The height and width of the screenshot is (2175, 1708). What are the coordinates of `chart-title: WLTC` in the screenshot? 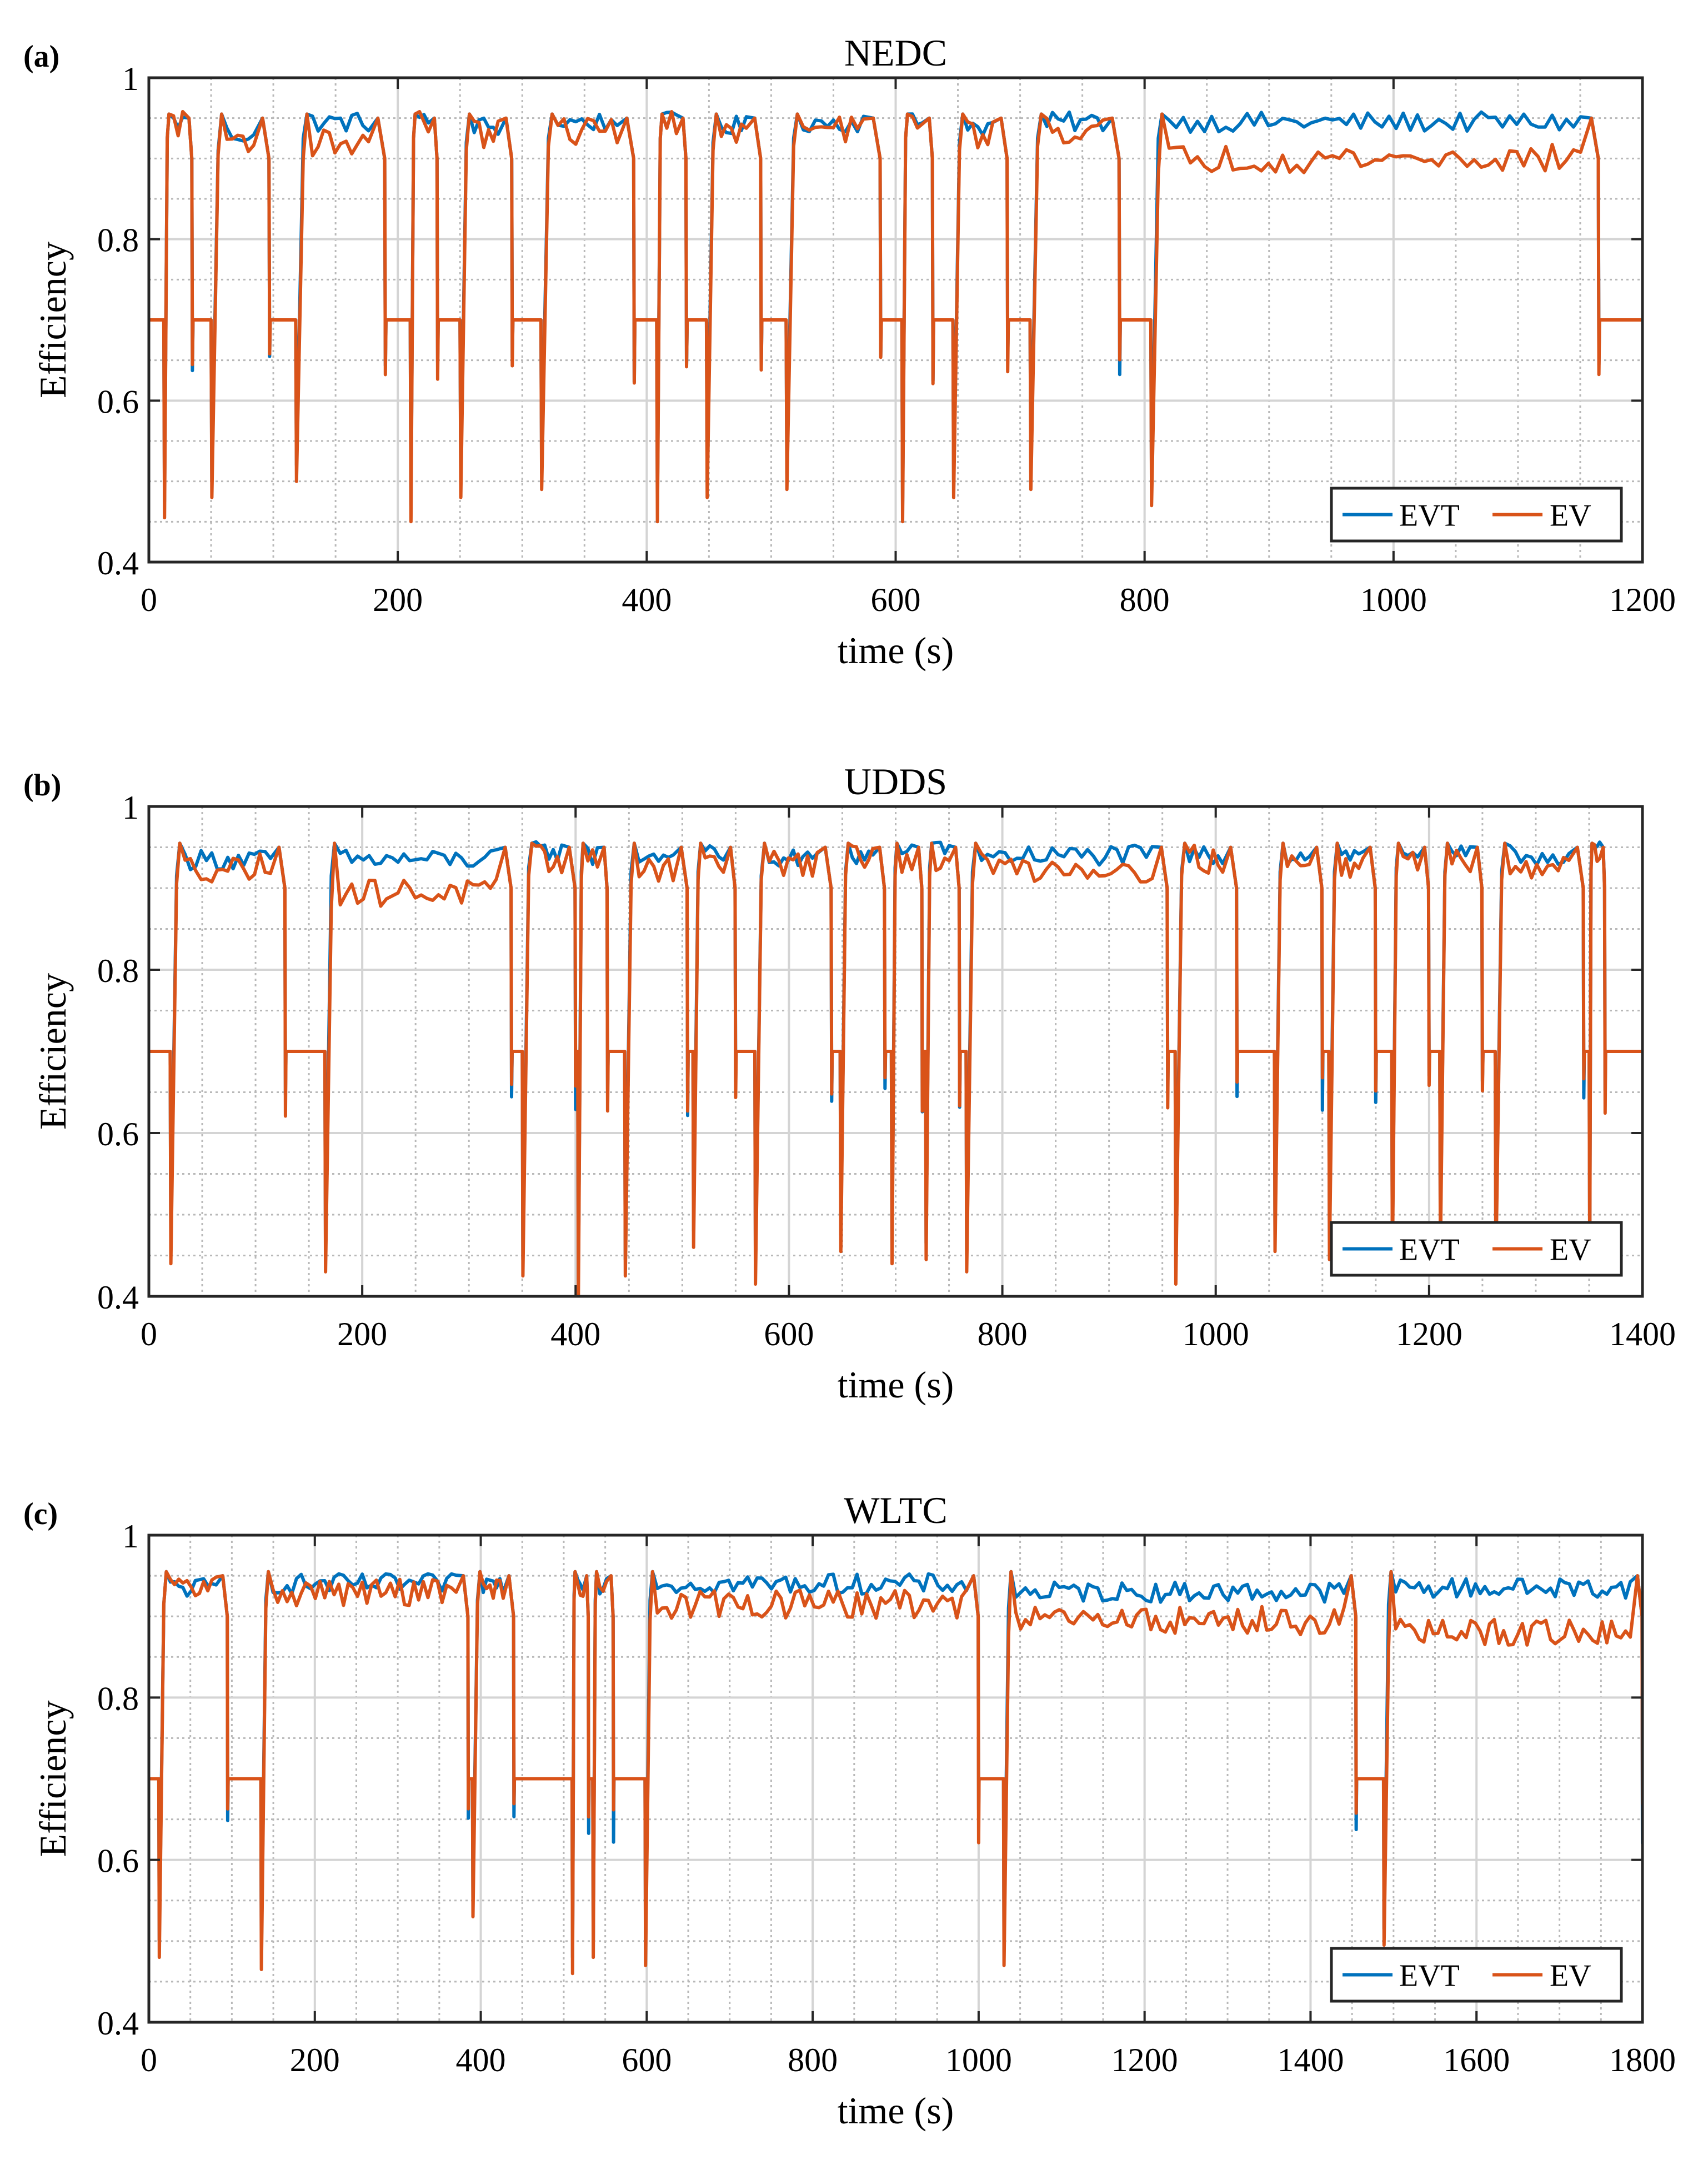 It's located at (895, 1510).